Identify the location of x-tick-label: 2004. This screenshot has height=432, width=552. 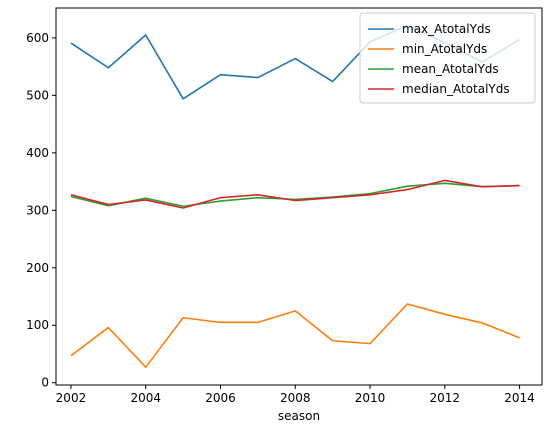
(145, 398).